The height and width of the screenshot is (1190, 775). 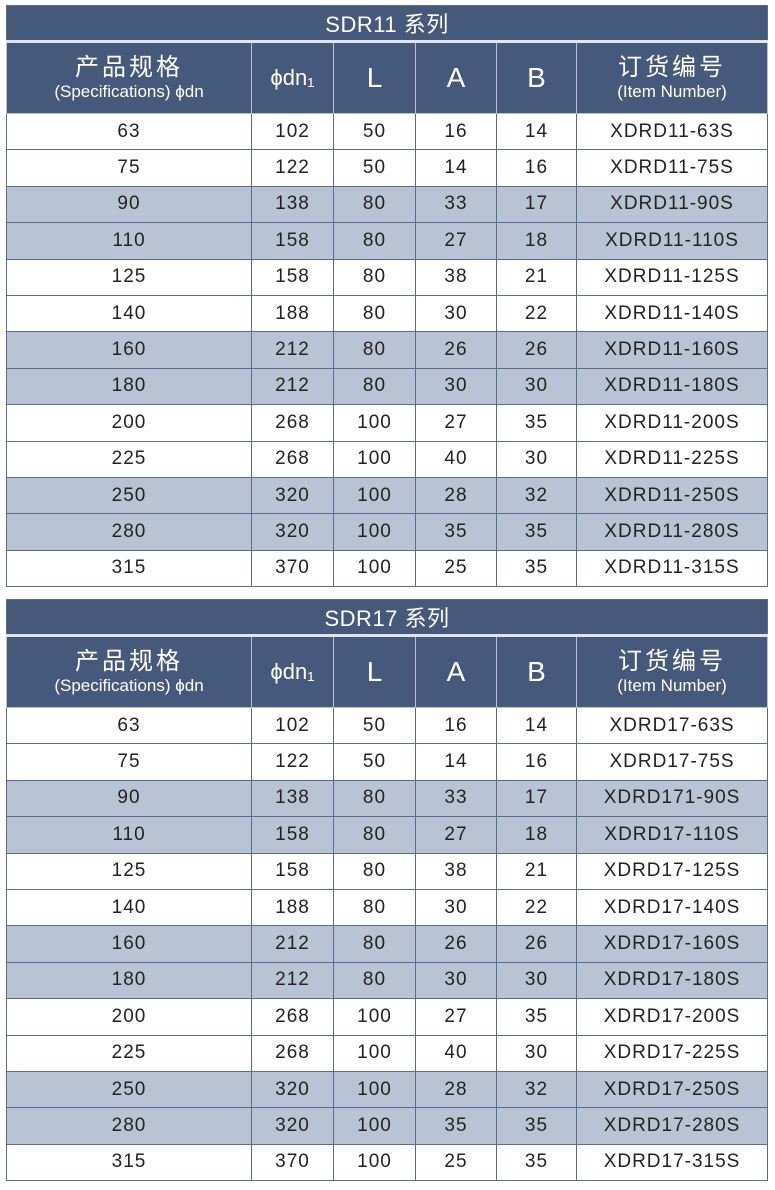 What do you see at coordinates (387, 798) in the screenshot?
I see `table-row: 90 138 80 33 17 XDRD171-90S` at bounding box center [387, 798].